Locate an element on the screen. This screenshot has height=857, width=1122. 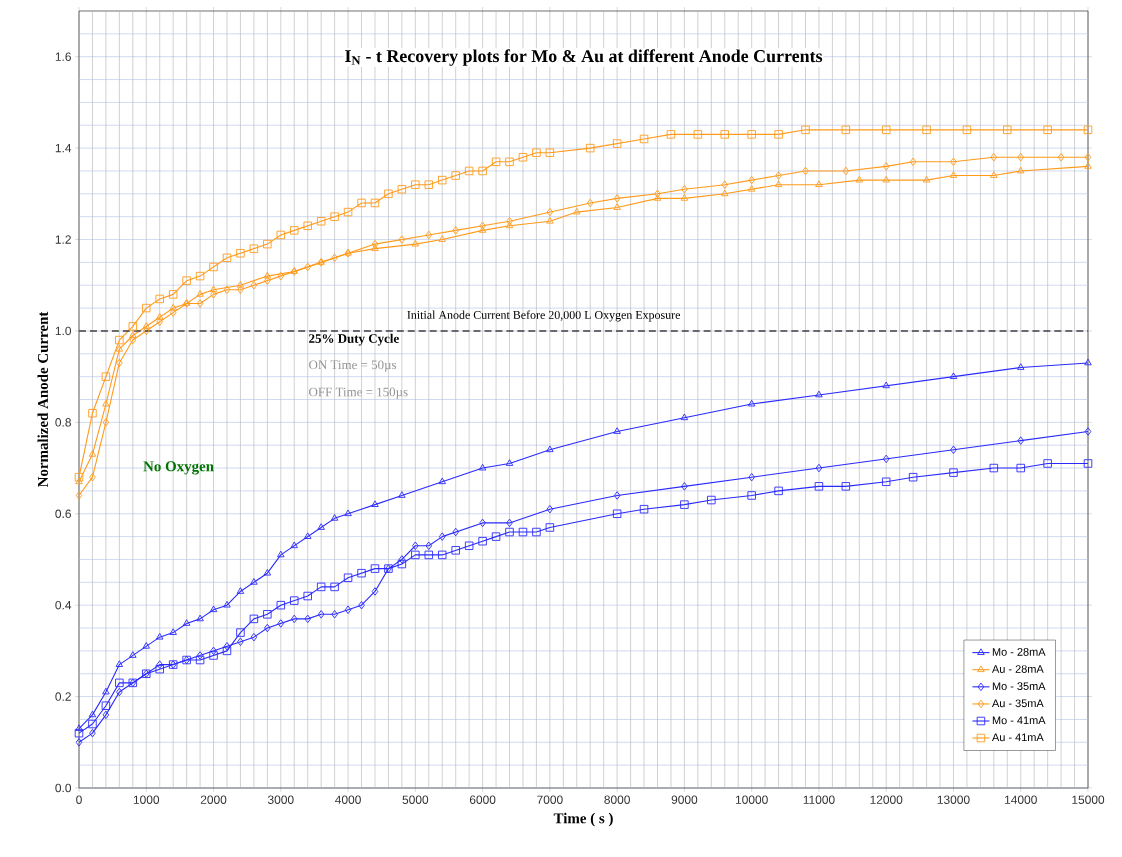
annotation: 25% Duty Cycle is located at coordinates (354, 339).